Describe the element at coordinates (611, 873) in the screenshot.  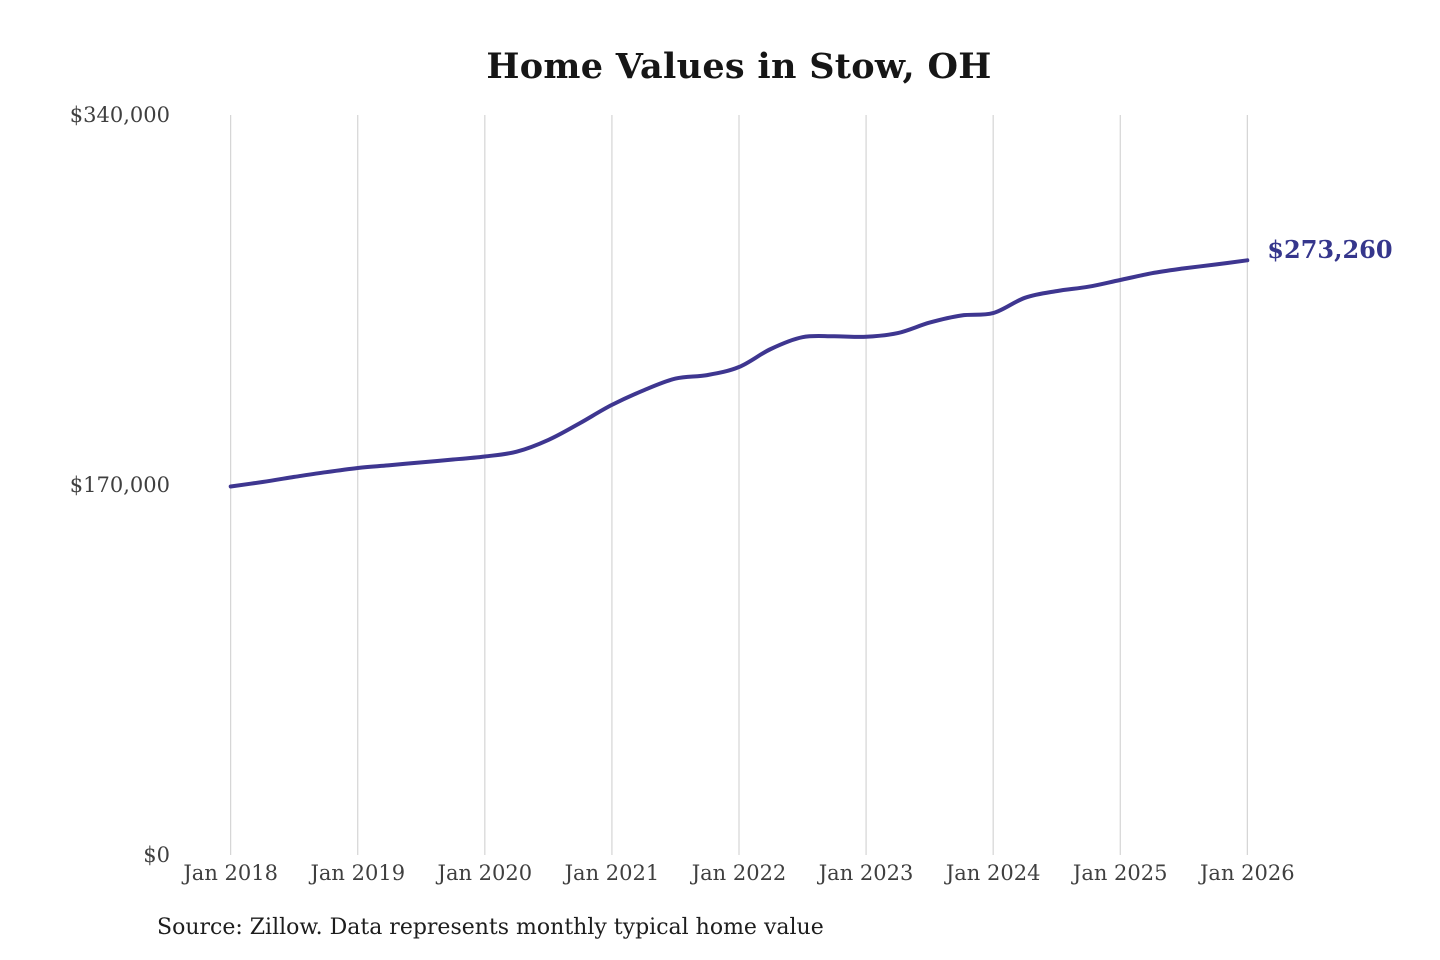
I see `x-tick-label: Jan 2021` at that location.